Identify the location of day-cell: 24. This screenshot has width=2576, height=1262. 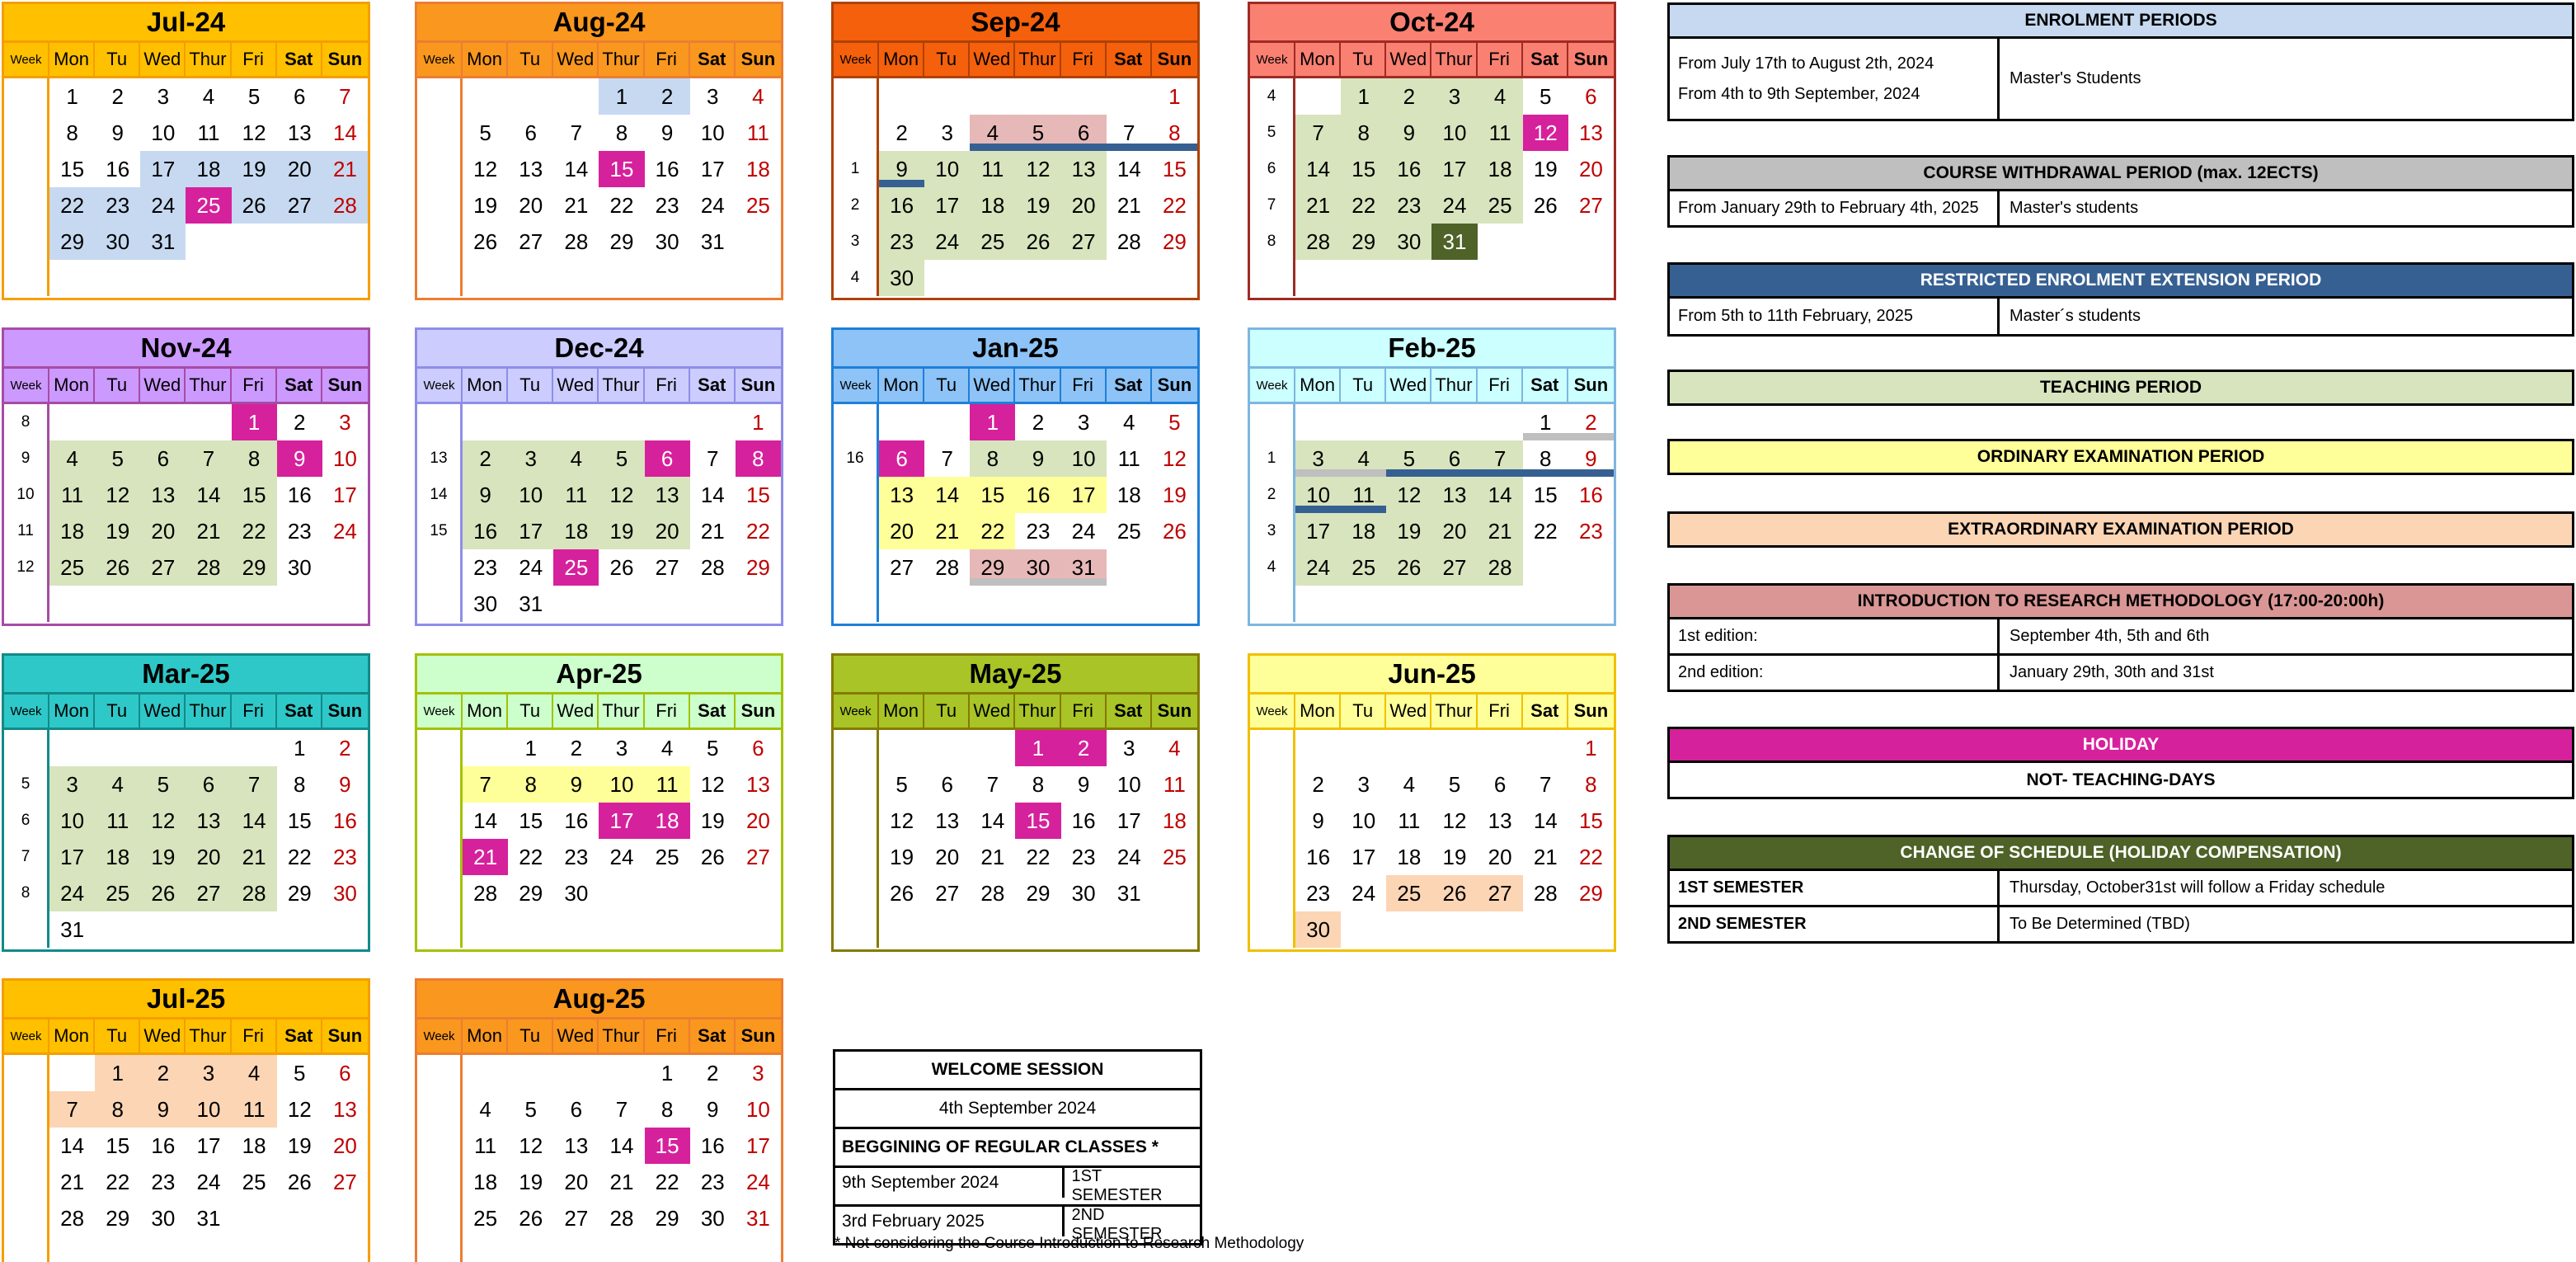
(208, 1181).